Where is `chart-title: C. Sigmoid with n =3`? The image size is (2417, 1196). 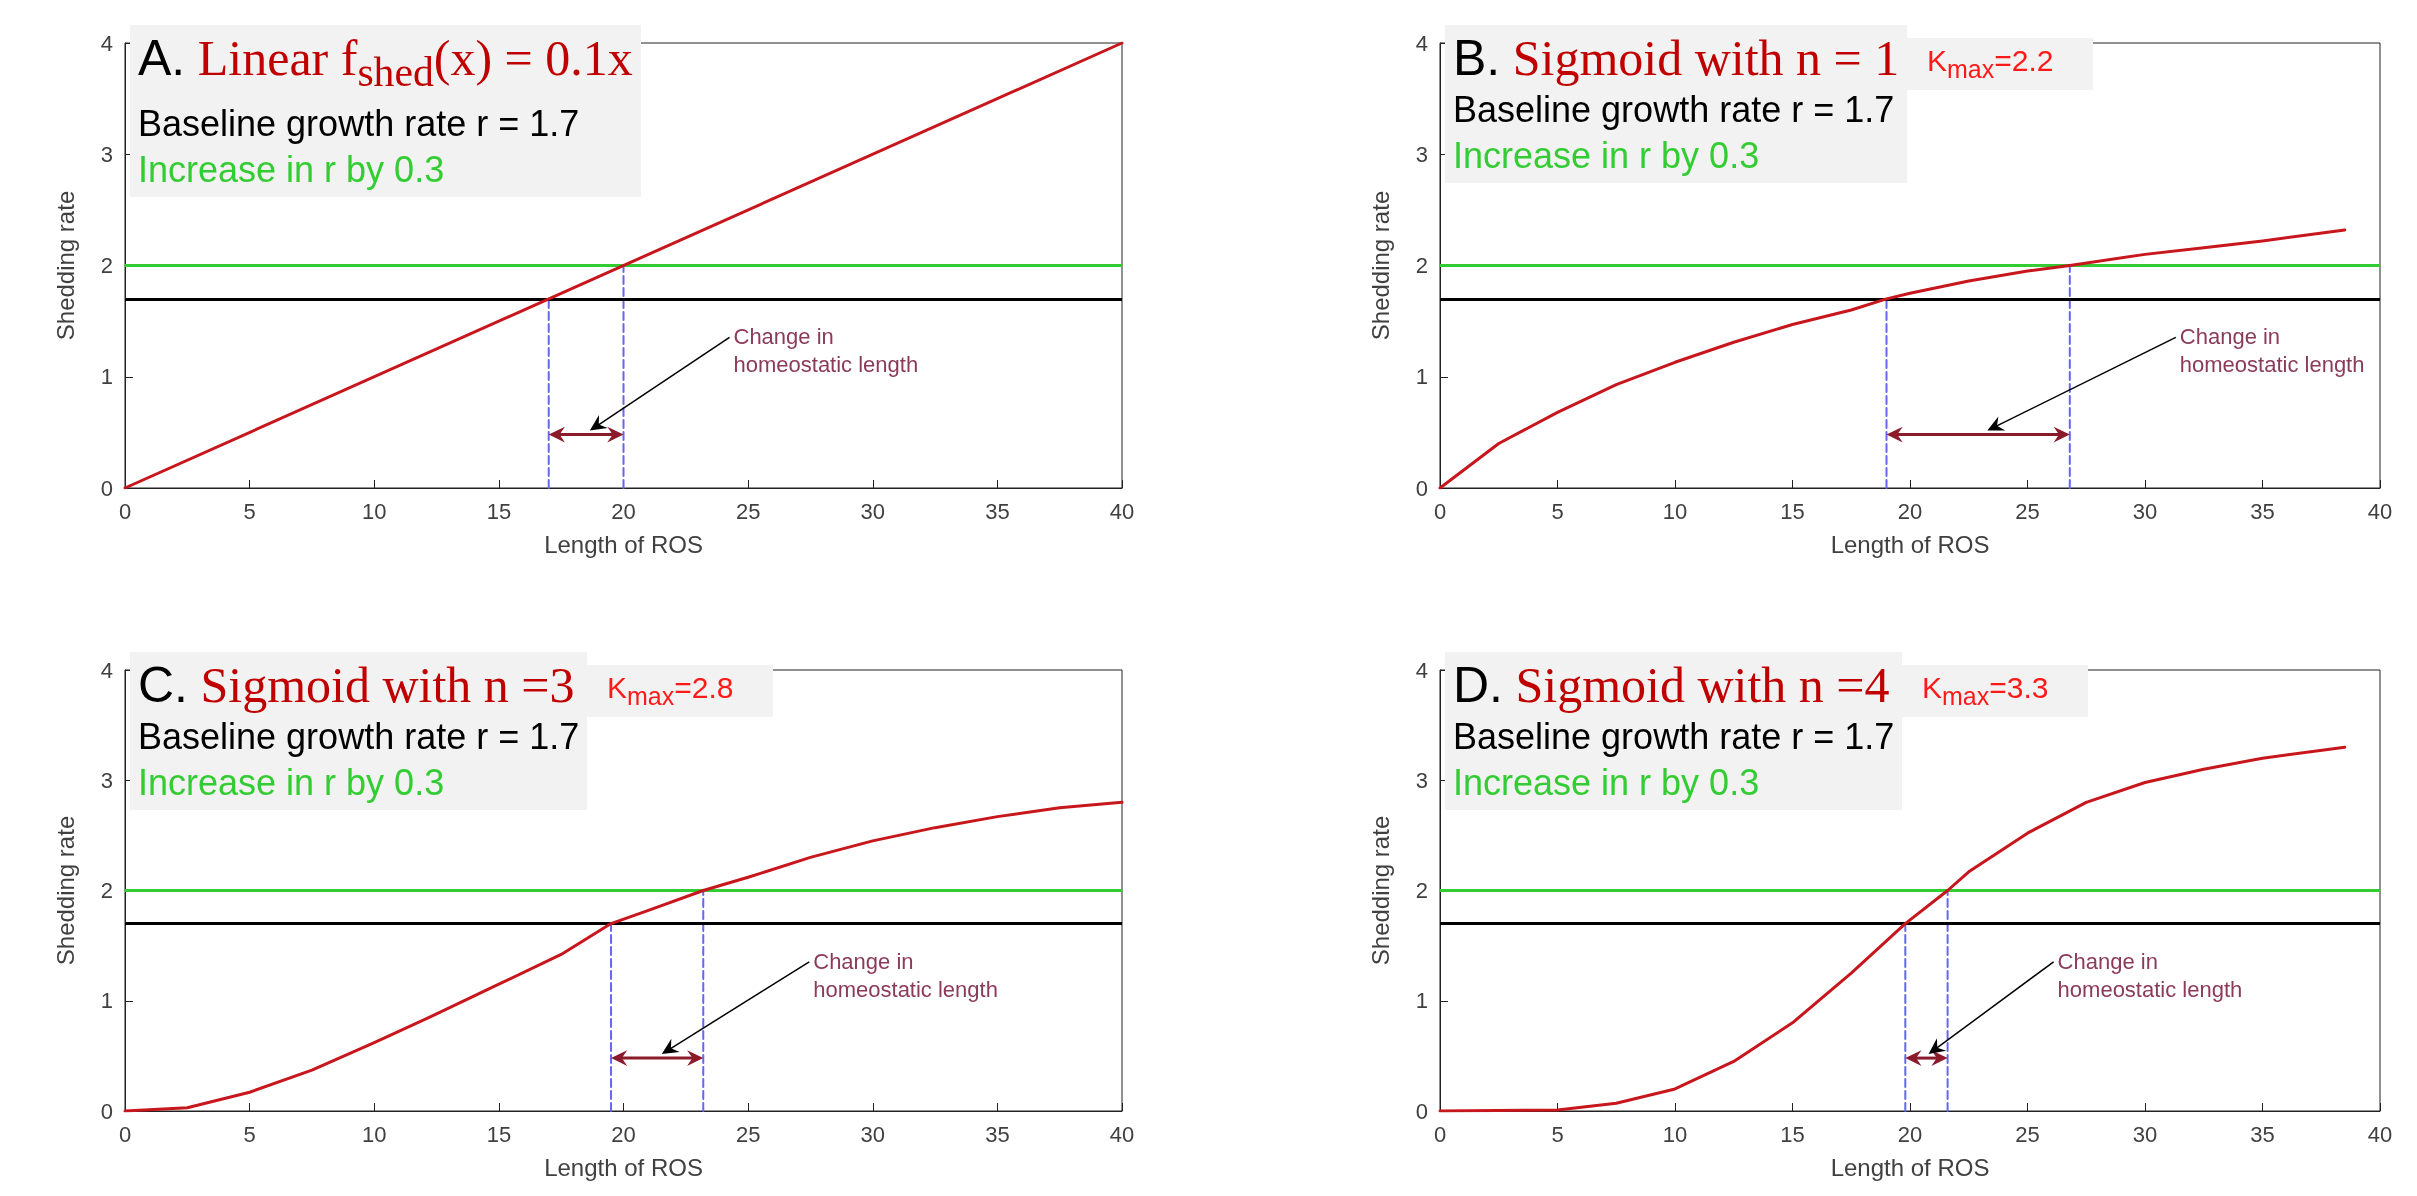 chart-title: C. Sigmoid with n =3 is located at coordinates (356, 685).